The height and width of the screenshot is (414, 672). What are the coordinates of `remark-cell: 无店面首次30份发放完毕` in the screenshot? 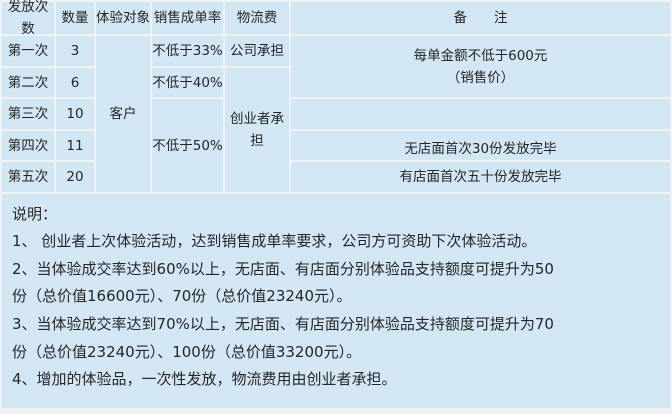 It's located at (480, 145).